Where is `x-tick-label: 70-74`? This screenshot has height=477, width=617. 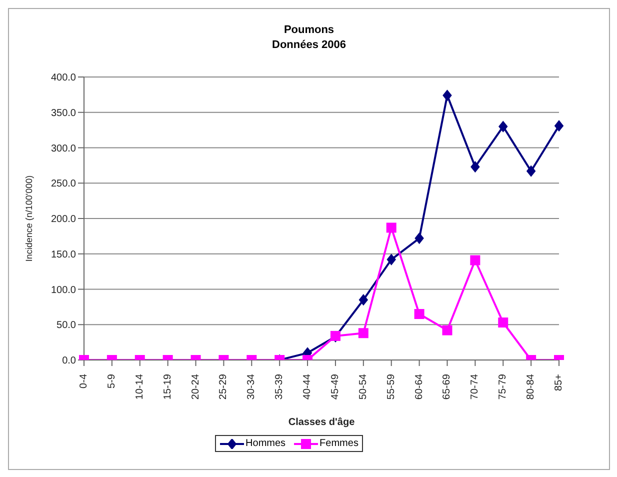
x-tick-label: 70-74 is located at coordinates (475, 387).